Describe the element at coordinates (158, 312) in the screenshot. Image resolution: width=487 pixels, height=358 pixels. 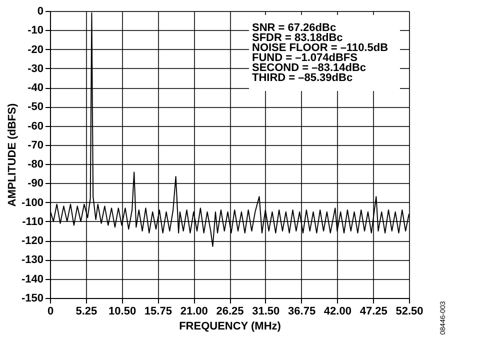
I see `x-tick-label: 15.75` at that location.